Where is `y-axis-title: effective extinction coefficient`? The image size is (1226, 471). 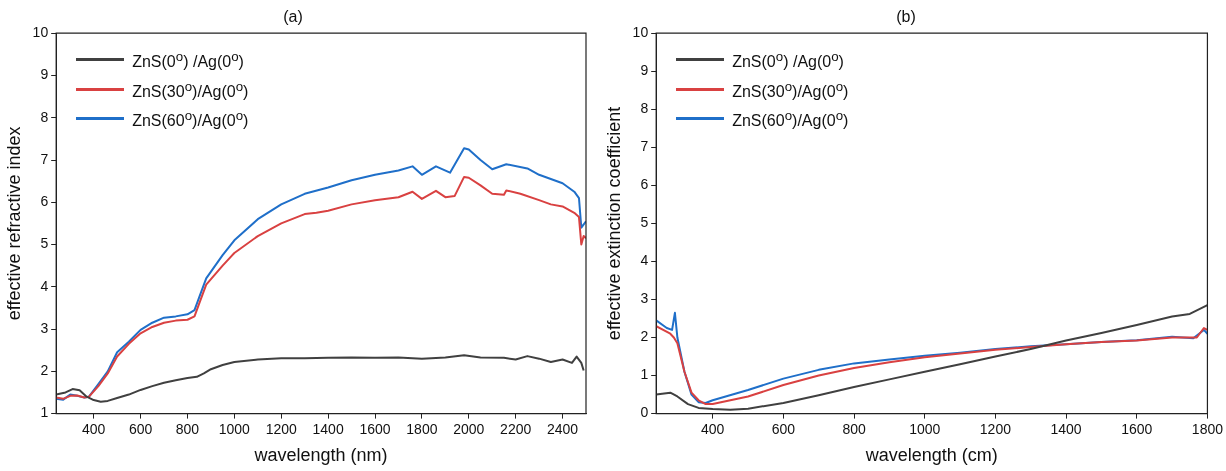 y-axis-title: effective extinction coefficient is located at coordinates (613, 223).